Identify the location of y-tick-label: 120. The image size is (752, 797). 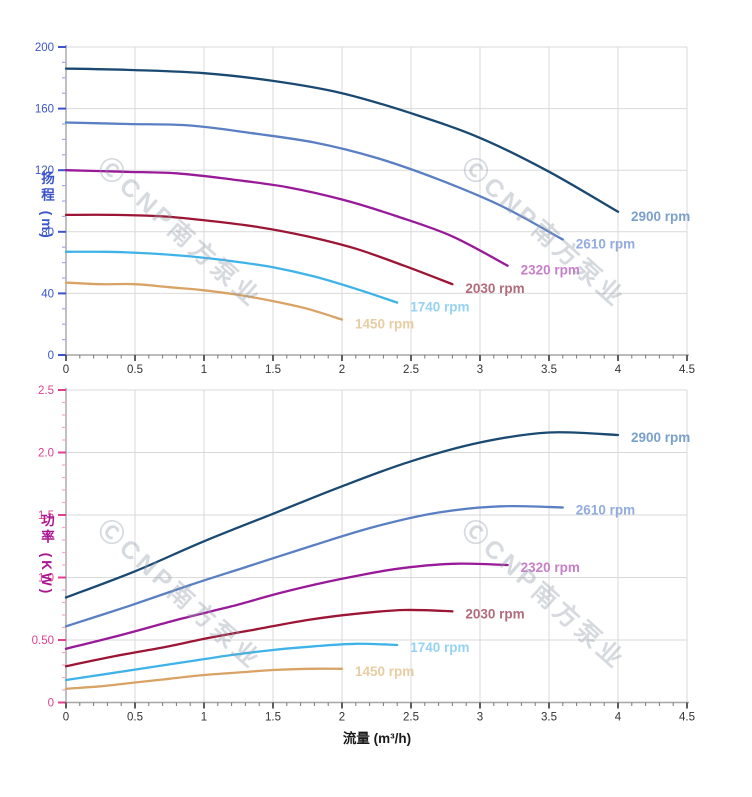
(44, 171).